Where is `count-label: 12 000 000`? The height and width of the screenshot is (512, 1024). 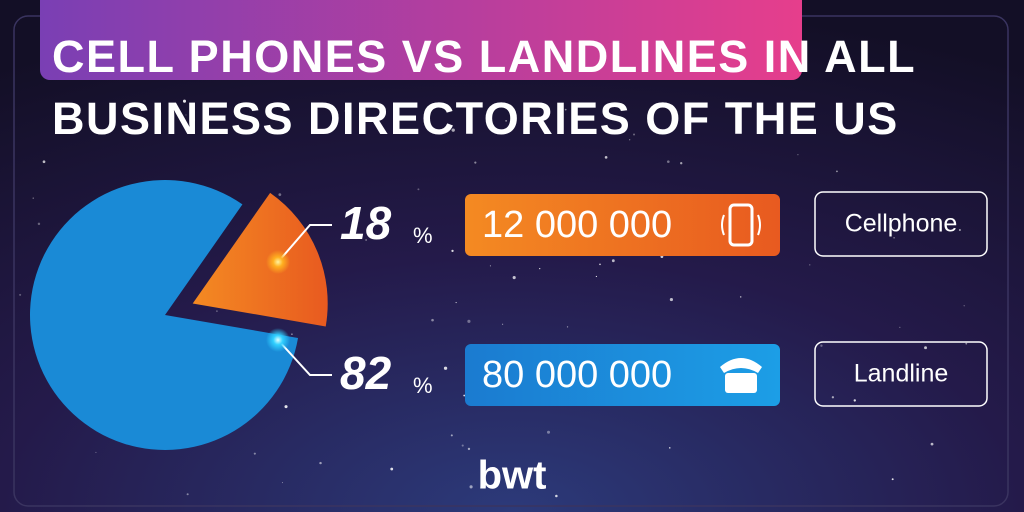 count-label: 12 000 000 is located at coordinates (577, 225).